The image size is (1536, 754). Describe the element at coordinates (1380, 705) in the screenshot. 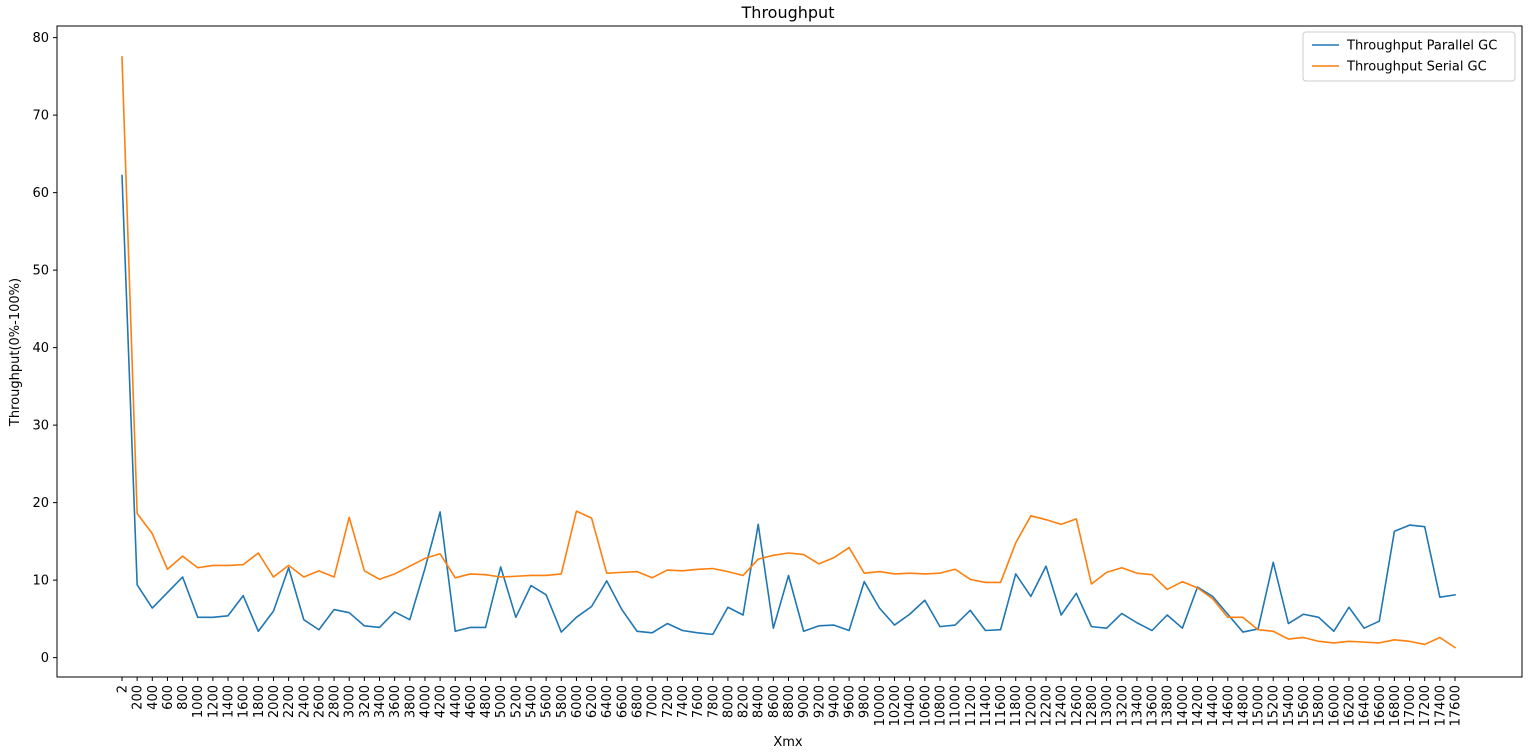

I see `x-tick-label: 16600` at that location.